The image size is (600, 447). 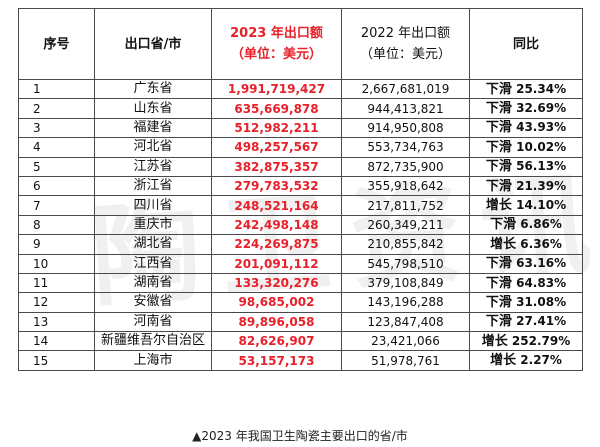 I want to click on row-yoy-percent: 6.36%, so click(x=541, y=243).